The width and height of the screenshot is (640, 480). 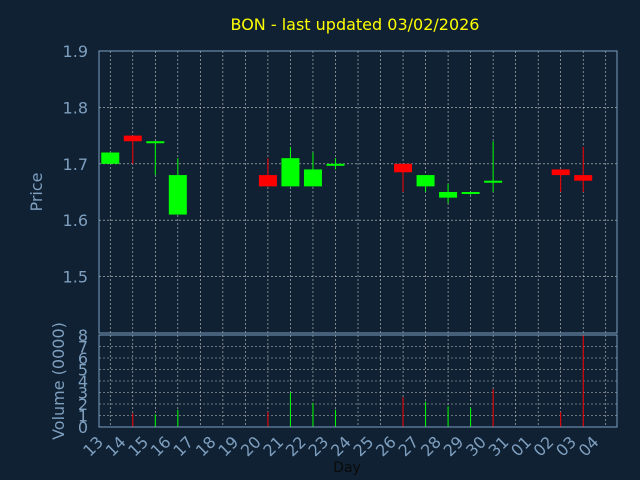 I want to click on volume-tick-label: 3, so click(x=83, y=393).